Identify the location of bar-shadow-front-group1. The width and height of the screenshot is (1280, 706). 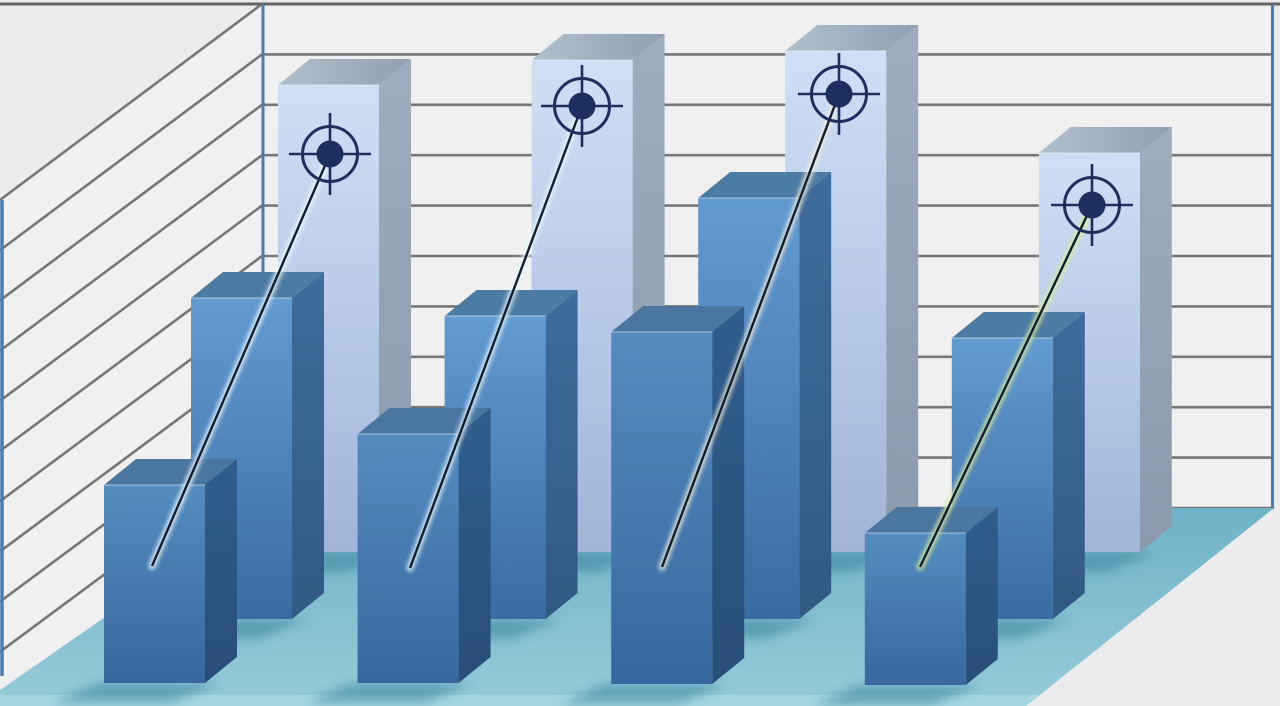
(136, 693).